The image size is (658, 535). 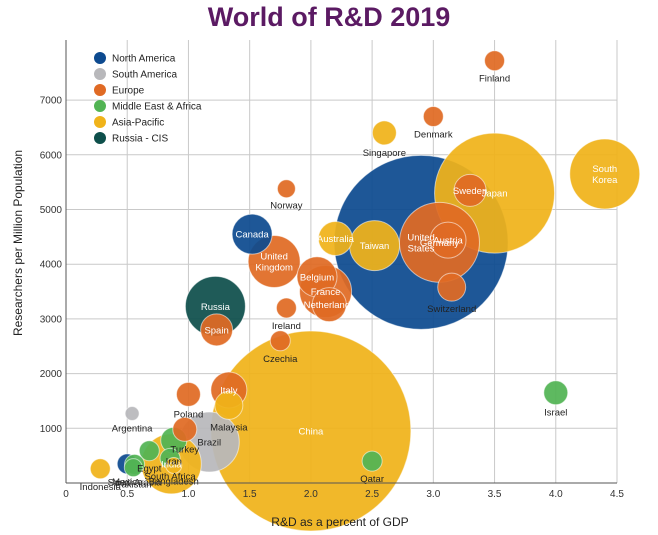 I want to click on legend-swatch-south-america, so click(x=100, y=74).